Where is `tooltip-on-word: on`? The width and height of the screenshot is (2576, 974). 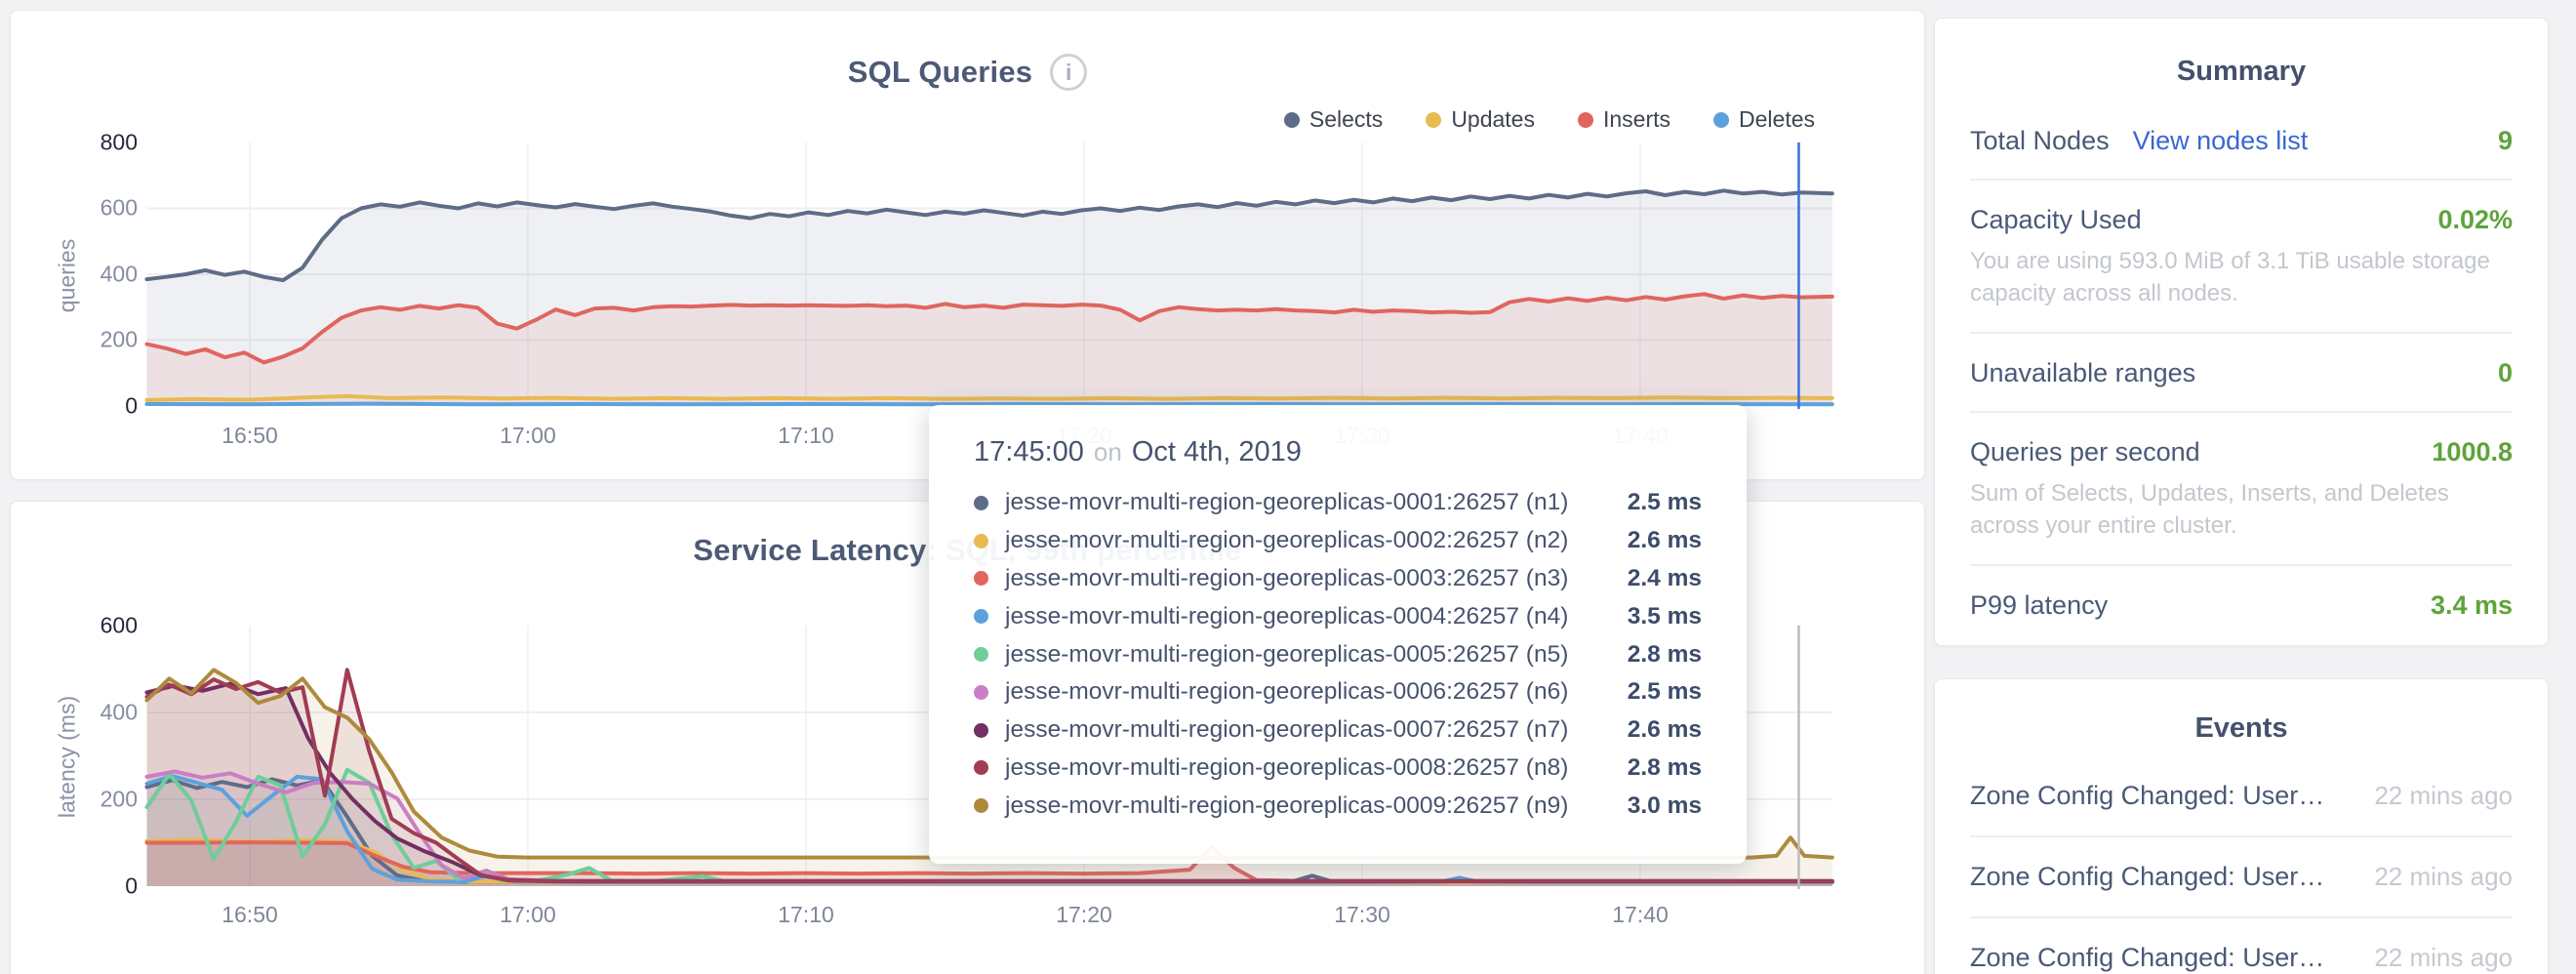
tooltip-on-word: on is located at coordinates (1107, 452).